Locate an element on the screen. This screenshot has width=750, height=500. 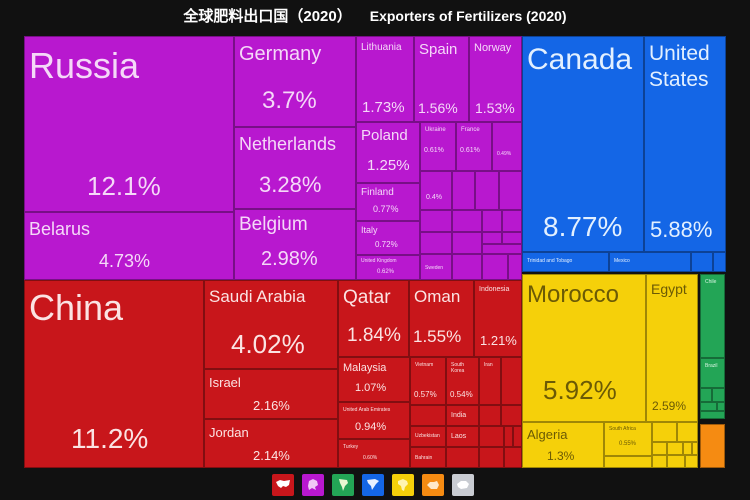
cell-lithuania: Lithuania 1.73% is located at coordinates (385, 79).